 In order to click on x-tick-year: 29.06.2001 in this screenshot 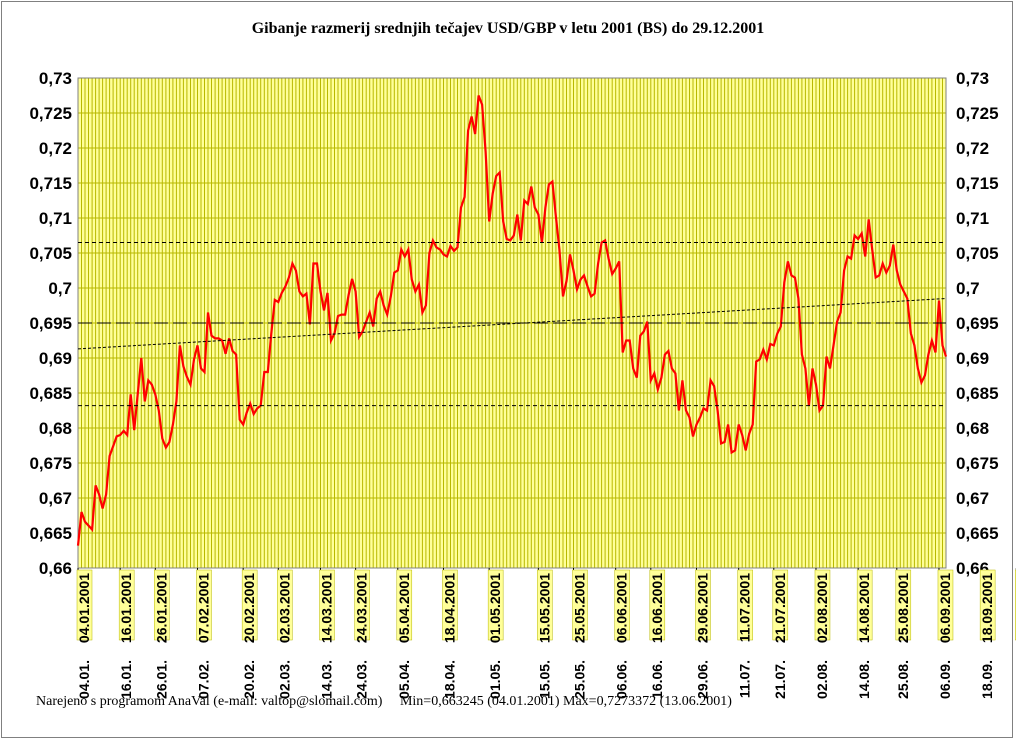, I will do `click(703, 608)`.